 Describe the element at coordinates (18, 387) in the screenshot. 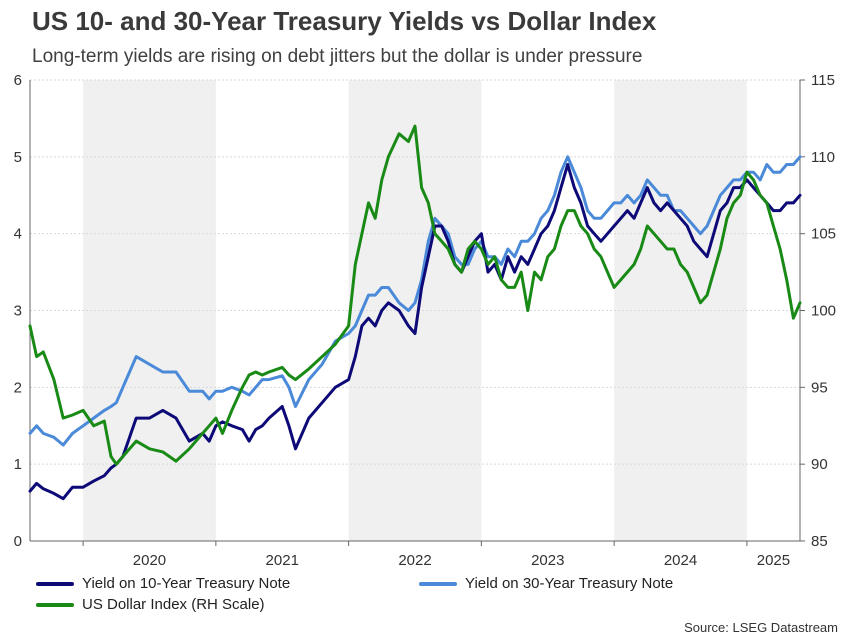

I see `y-left-tick: 2` at that location.